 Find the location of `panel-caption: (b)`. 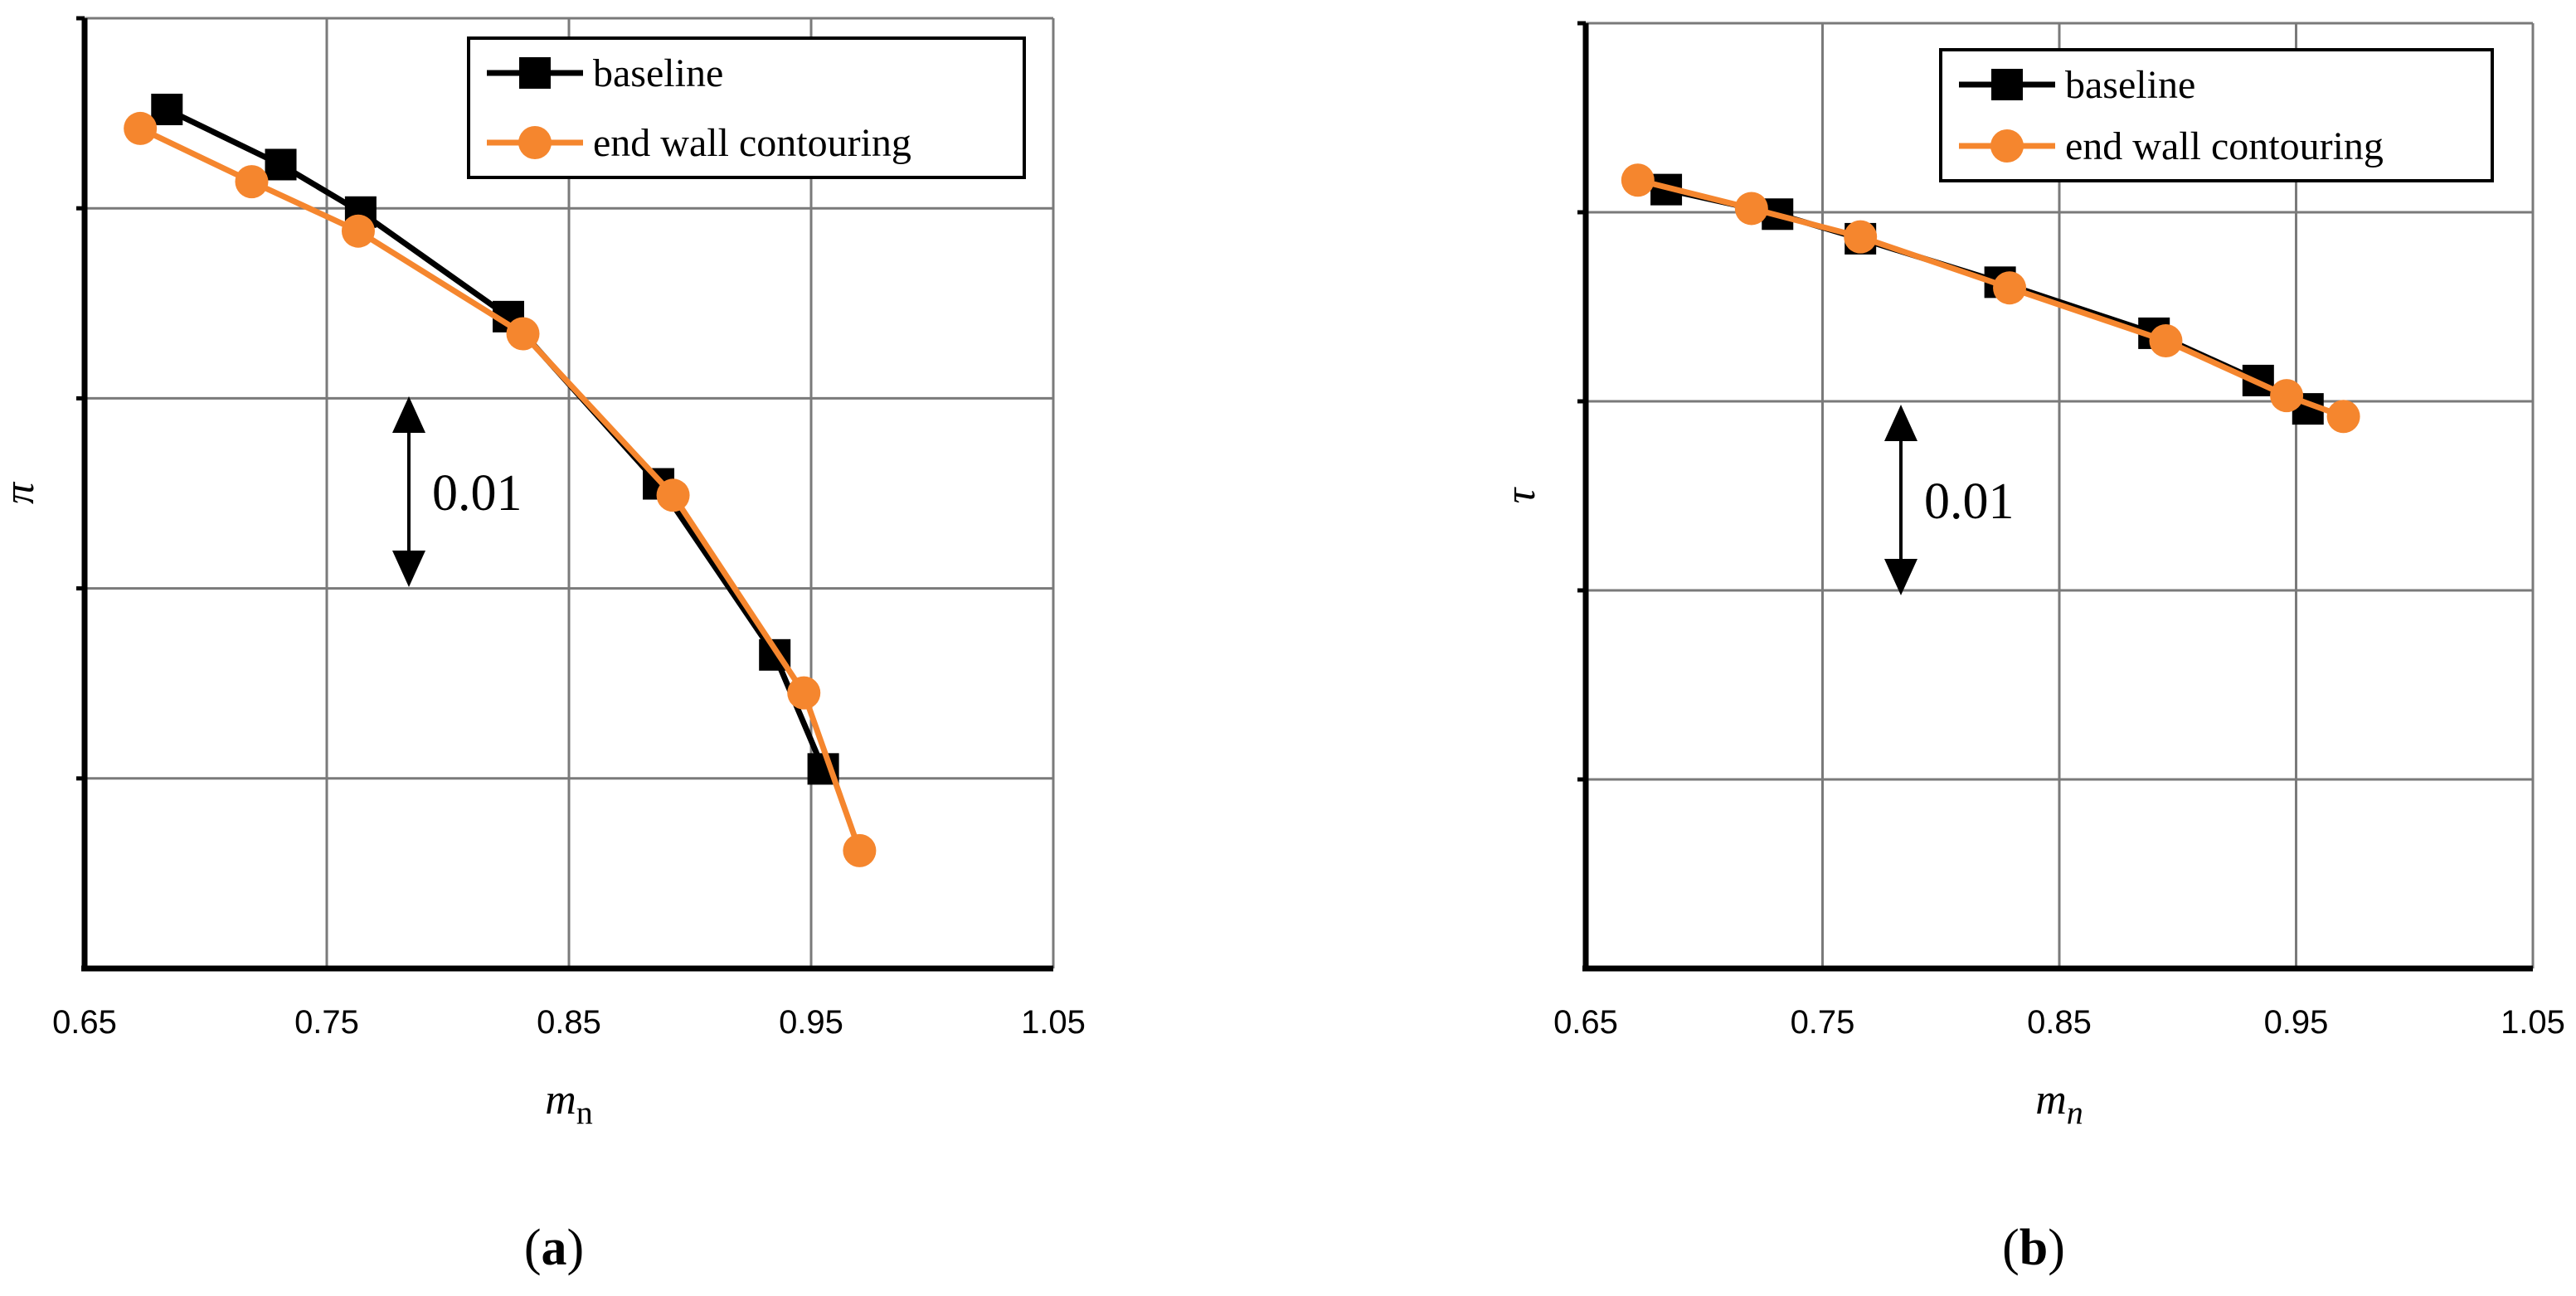

panel-caption: (b) is located at coordinates (2033, 1248).